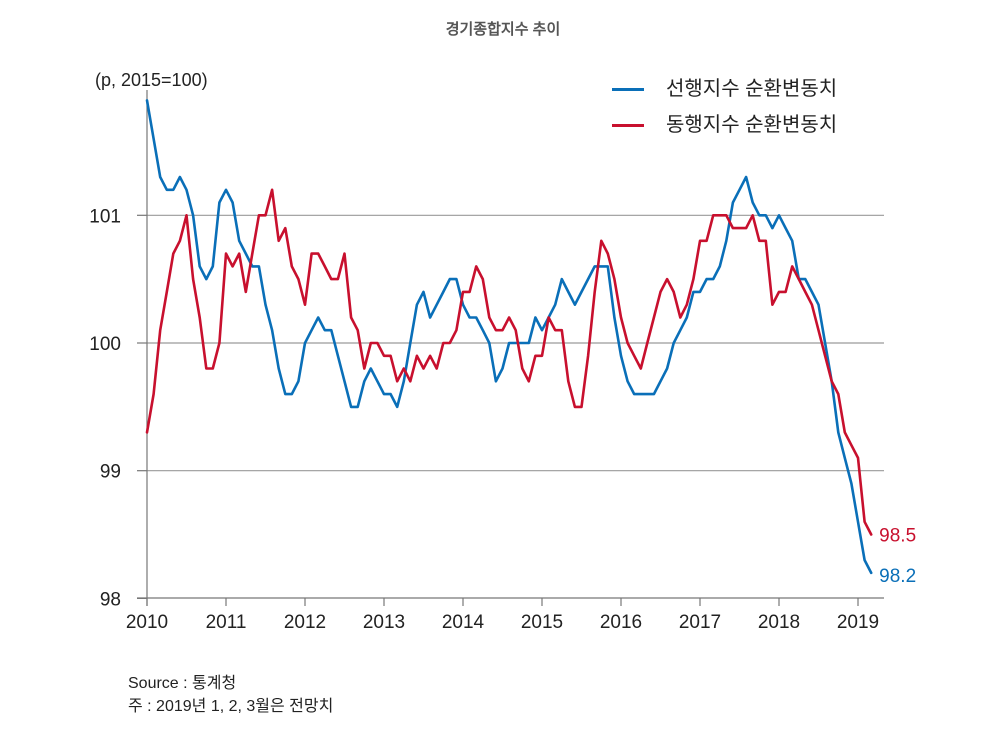  I want to click on x-tick-label-2011: 2011, so click(226, 622).